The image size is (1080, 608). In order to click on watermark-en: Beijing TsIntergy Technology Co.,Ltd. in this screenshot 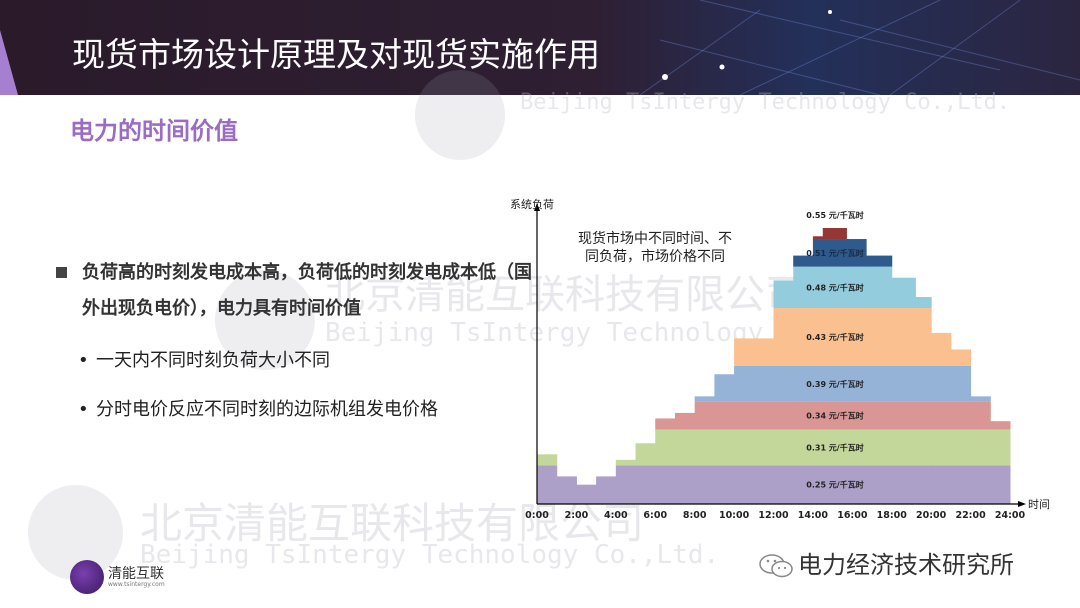, I will do `click(430, 555)`.